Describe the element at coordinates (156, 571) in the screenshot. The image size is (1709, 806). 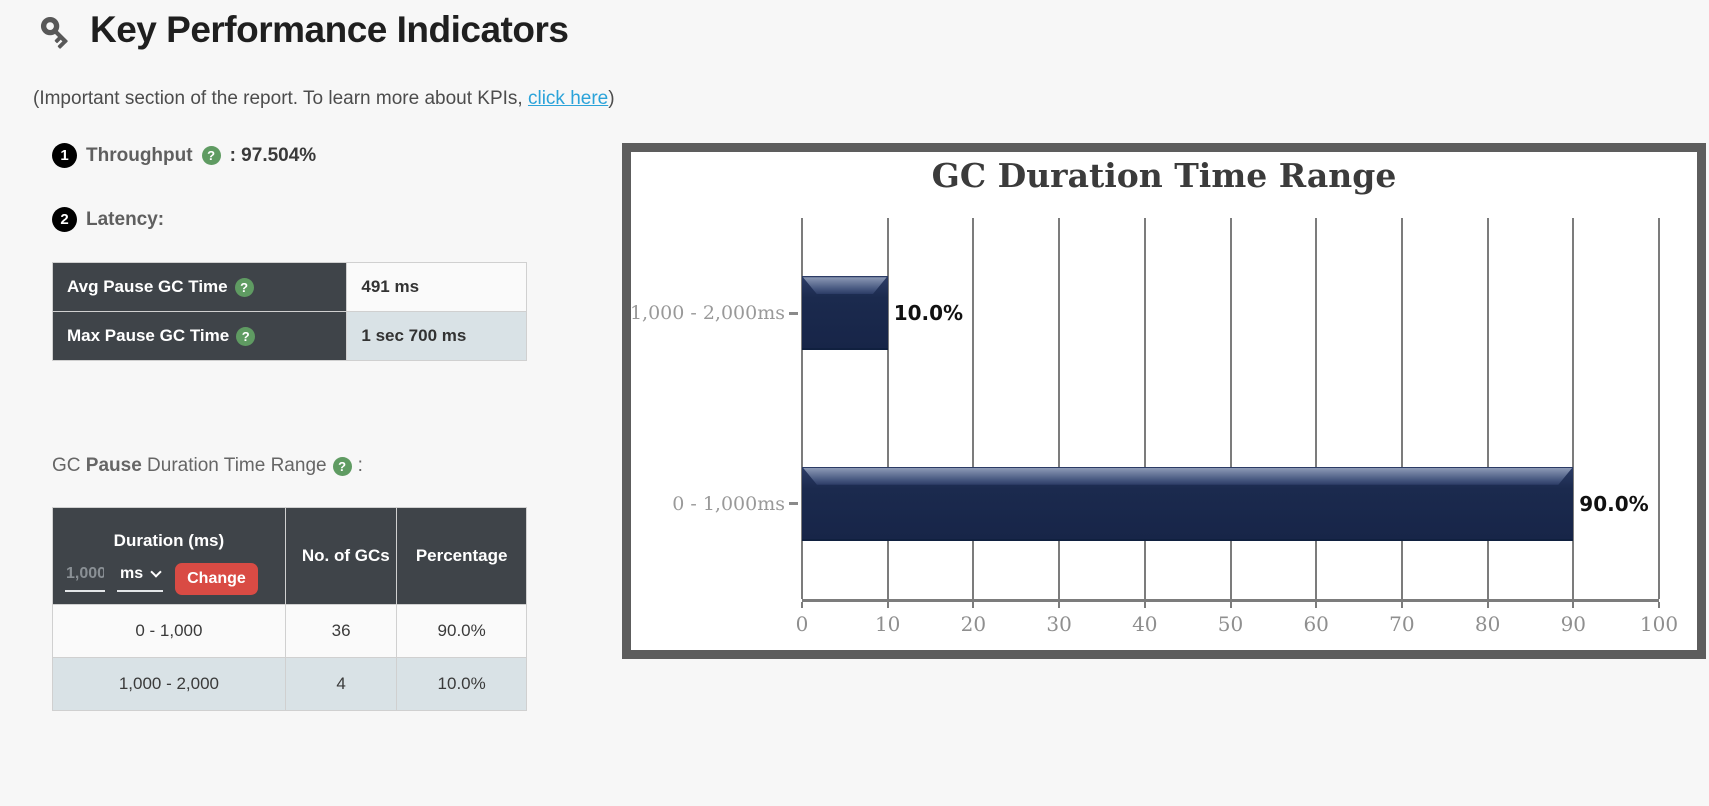
I see `chevron-down-icon` at that location.